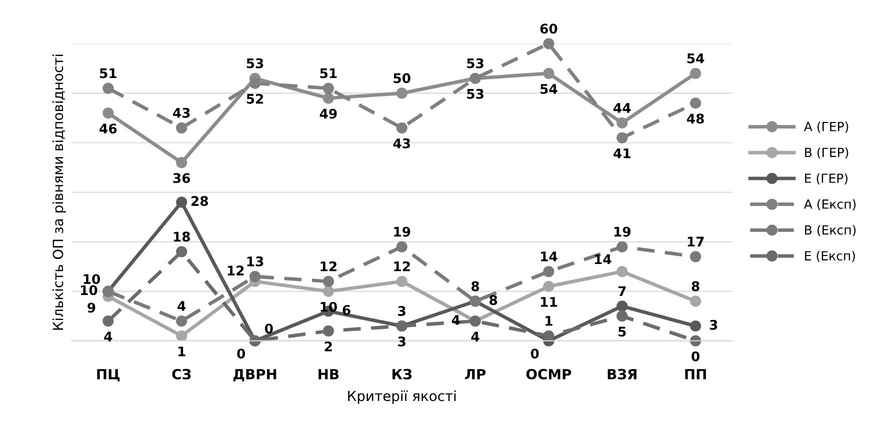 The image size is (893, 437). What do you see at coordinates (826, 153) in the screenshot?
I see `legend-label: В (ГЕР)` at bounding box center [826, 153].